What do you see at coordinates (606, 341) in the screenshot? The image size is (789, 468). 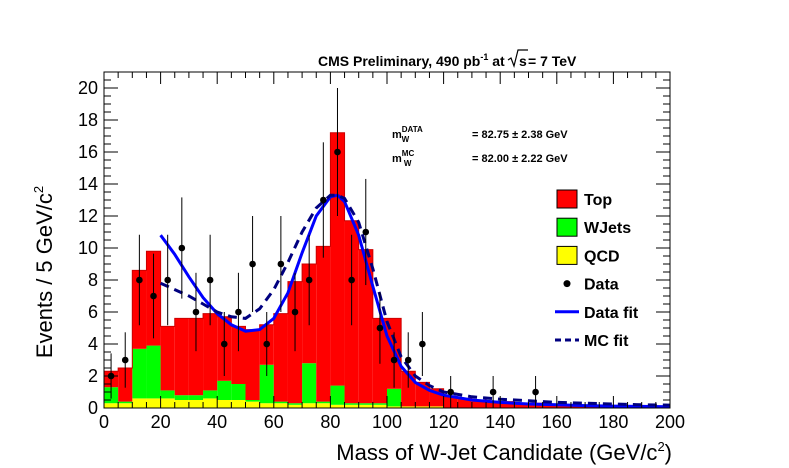 I see `legend-label-mc-fit: MC fit` at bounding box center [606, 341].